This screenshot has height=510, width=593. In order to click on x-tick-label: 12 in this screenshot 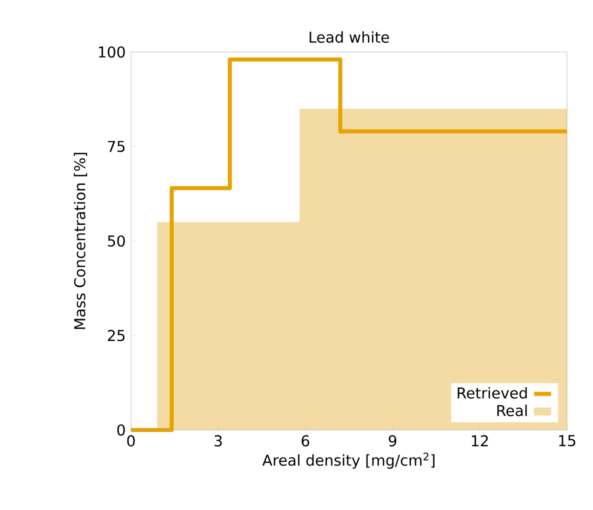, I will do `click(480, 440)`.